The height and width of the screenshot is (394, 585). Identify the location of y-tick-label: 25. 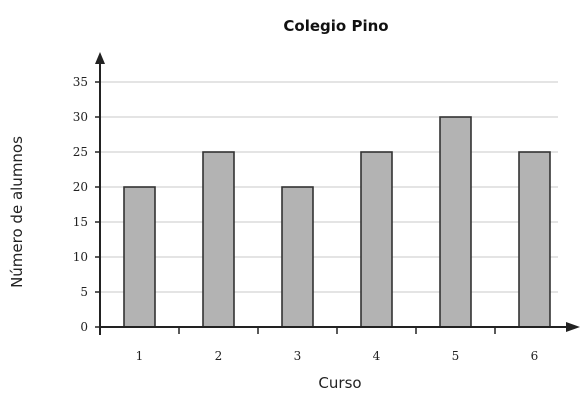
(80, 152).